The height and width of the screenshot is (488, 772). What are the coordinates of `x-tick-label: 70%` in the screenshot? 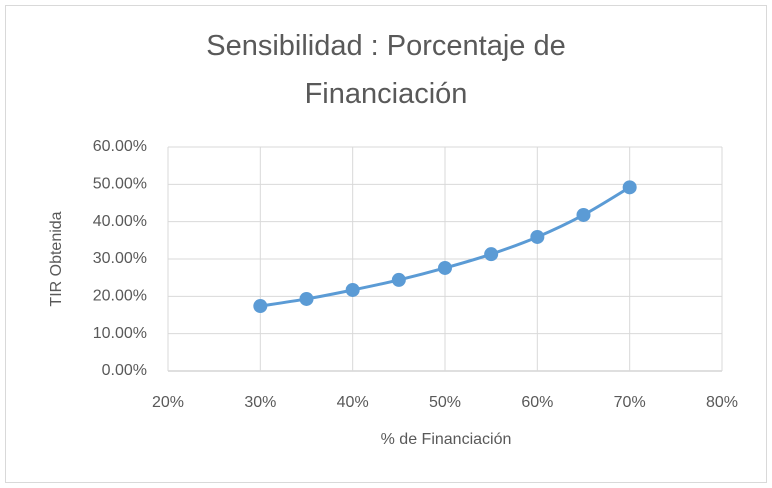 It's located at (630, 402).